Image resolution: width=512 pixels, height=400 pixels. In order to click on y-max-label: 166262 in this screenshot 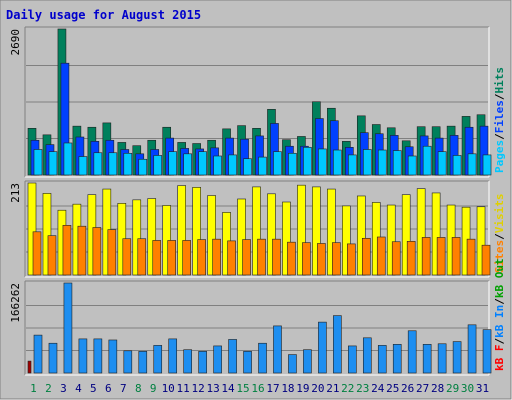, I will do `click(15, 303)`.